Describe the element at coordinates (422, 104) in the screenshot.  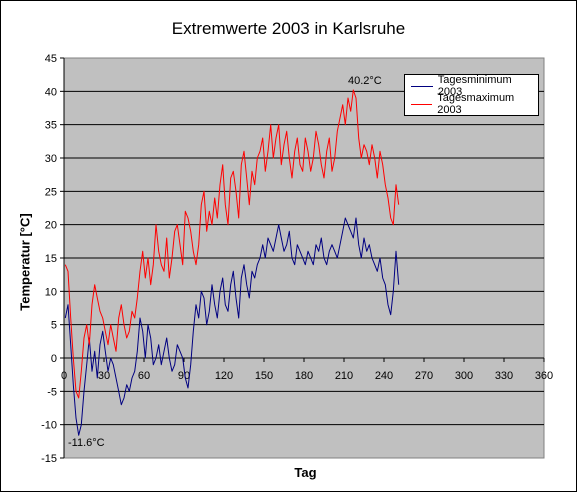
I see `legend-swatch-max` at that location.